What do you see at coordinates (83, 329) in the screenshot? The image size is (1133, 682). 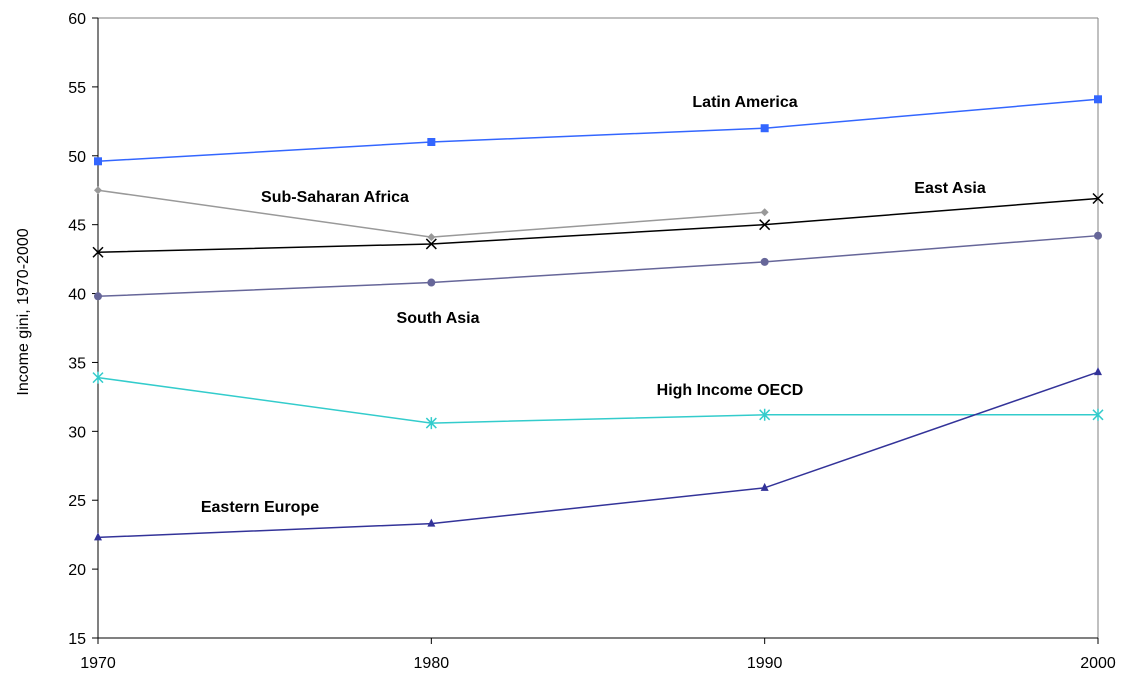 I see `y-axis-ticks: 15 20 25 30 35 40 45 50 55 60` at bounding box center [83, 329].